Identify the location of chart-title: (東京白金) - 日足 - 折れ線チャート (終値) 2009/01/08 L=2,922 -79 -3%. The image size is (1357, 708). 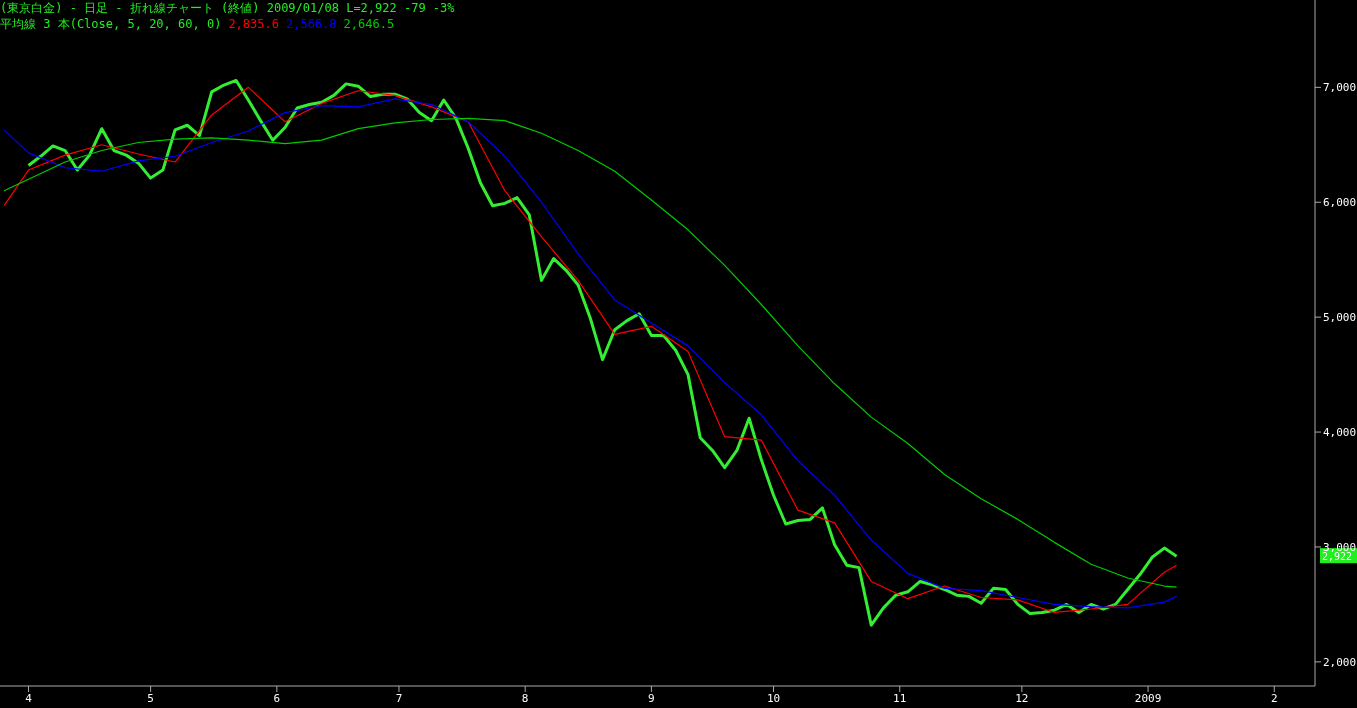
(227, 8).